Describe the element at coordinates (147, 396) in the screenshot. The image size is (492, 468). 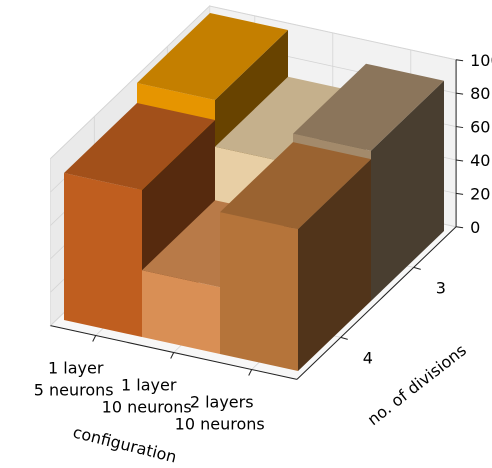
I see `x-tick-label: 1 layer 10 neurons` at that location.